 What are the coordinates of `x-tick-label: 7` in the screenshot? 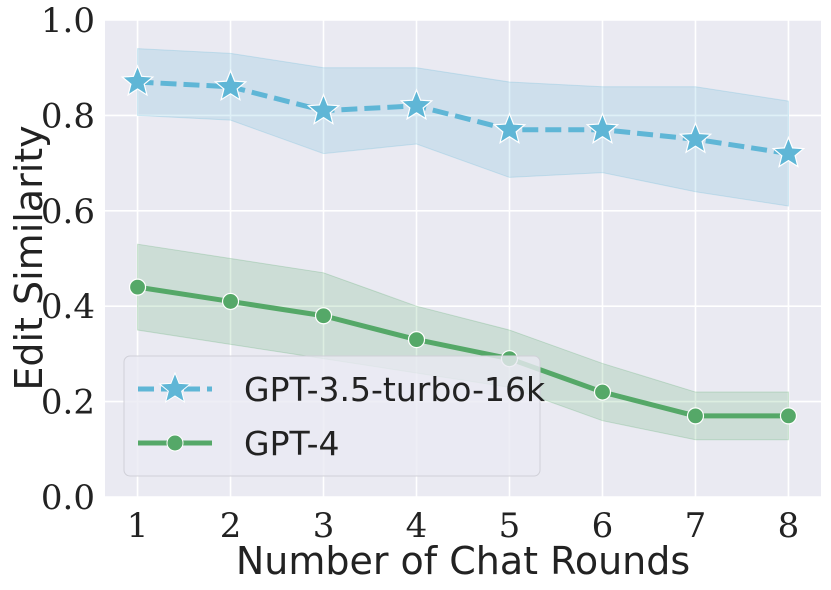 It's located at (696, 526).